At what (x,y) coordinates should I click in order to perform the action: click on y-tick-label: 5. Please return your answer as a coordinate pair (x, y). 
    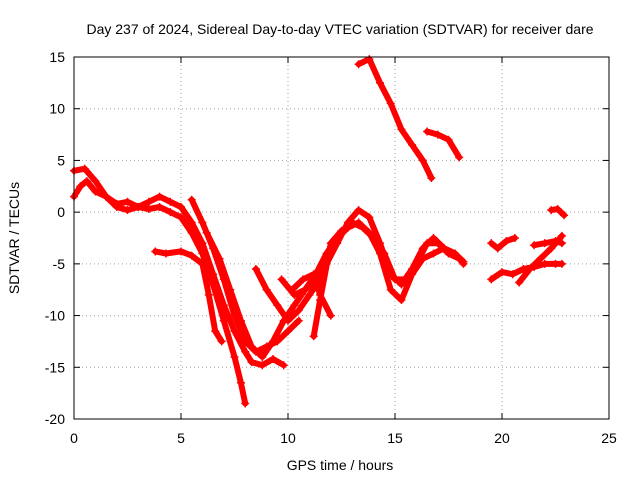
    Looking at the image, I should click on (61, 160).